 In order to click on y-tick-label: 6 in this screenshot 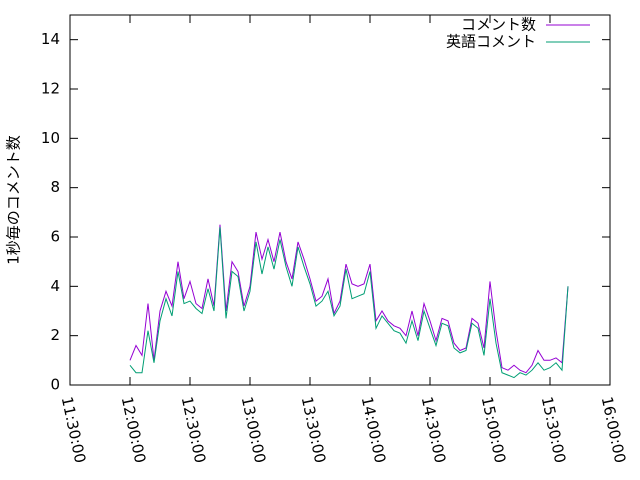, I will do `click(55, 237)`.